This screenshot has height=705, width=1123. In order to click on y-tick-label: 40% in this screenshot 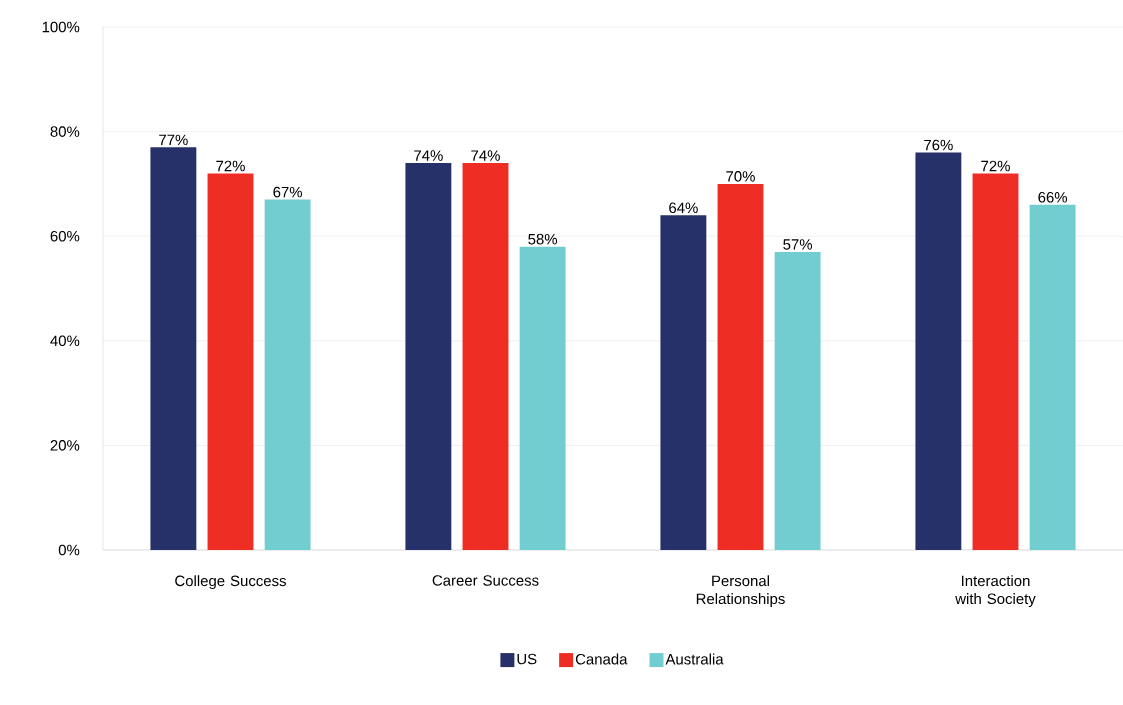, I will do `click(65, 341)`.